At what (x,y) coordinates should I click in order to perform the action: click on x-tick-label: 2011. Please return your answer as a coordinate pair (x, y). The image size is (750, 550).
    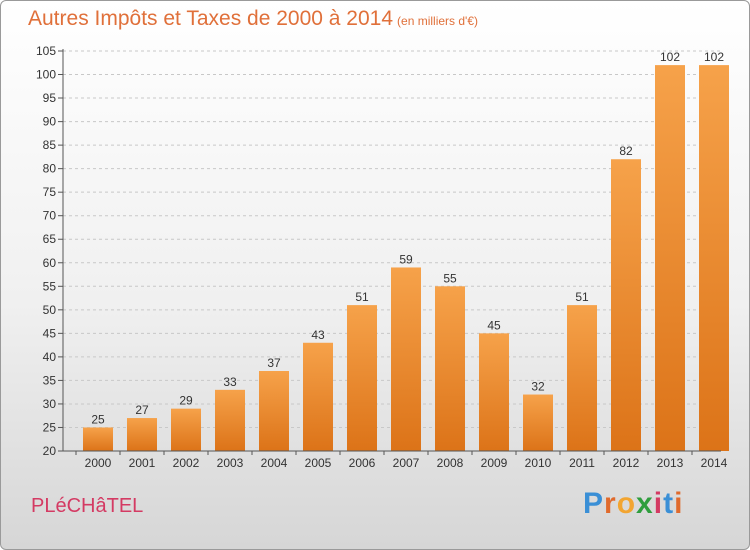
    Looking at the image, I should click on (582, 463).